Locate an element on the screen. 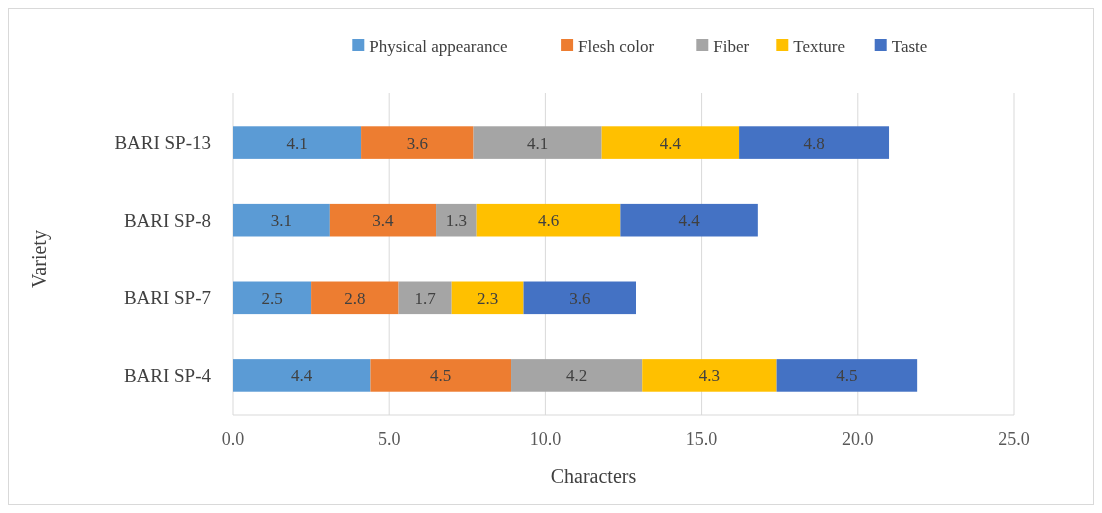 The image size is (1102, 513). y-tick-label: BARI SP-8 is located at coordinates (167, 220).